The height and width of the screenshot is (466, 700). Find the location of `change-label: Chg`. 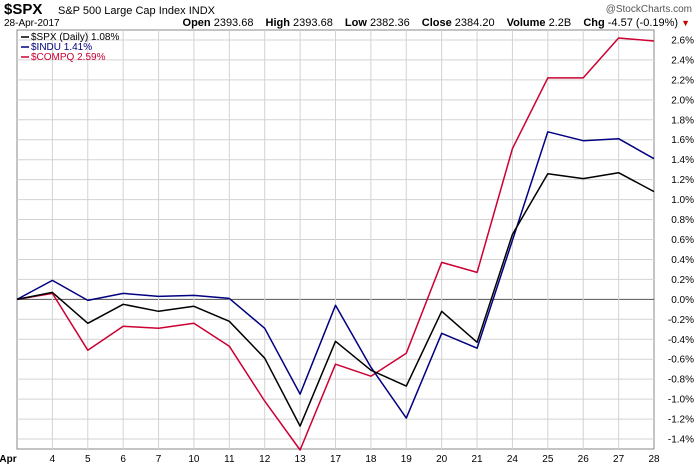

change-label: Chg is located at coordinates (594, 23).